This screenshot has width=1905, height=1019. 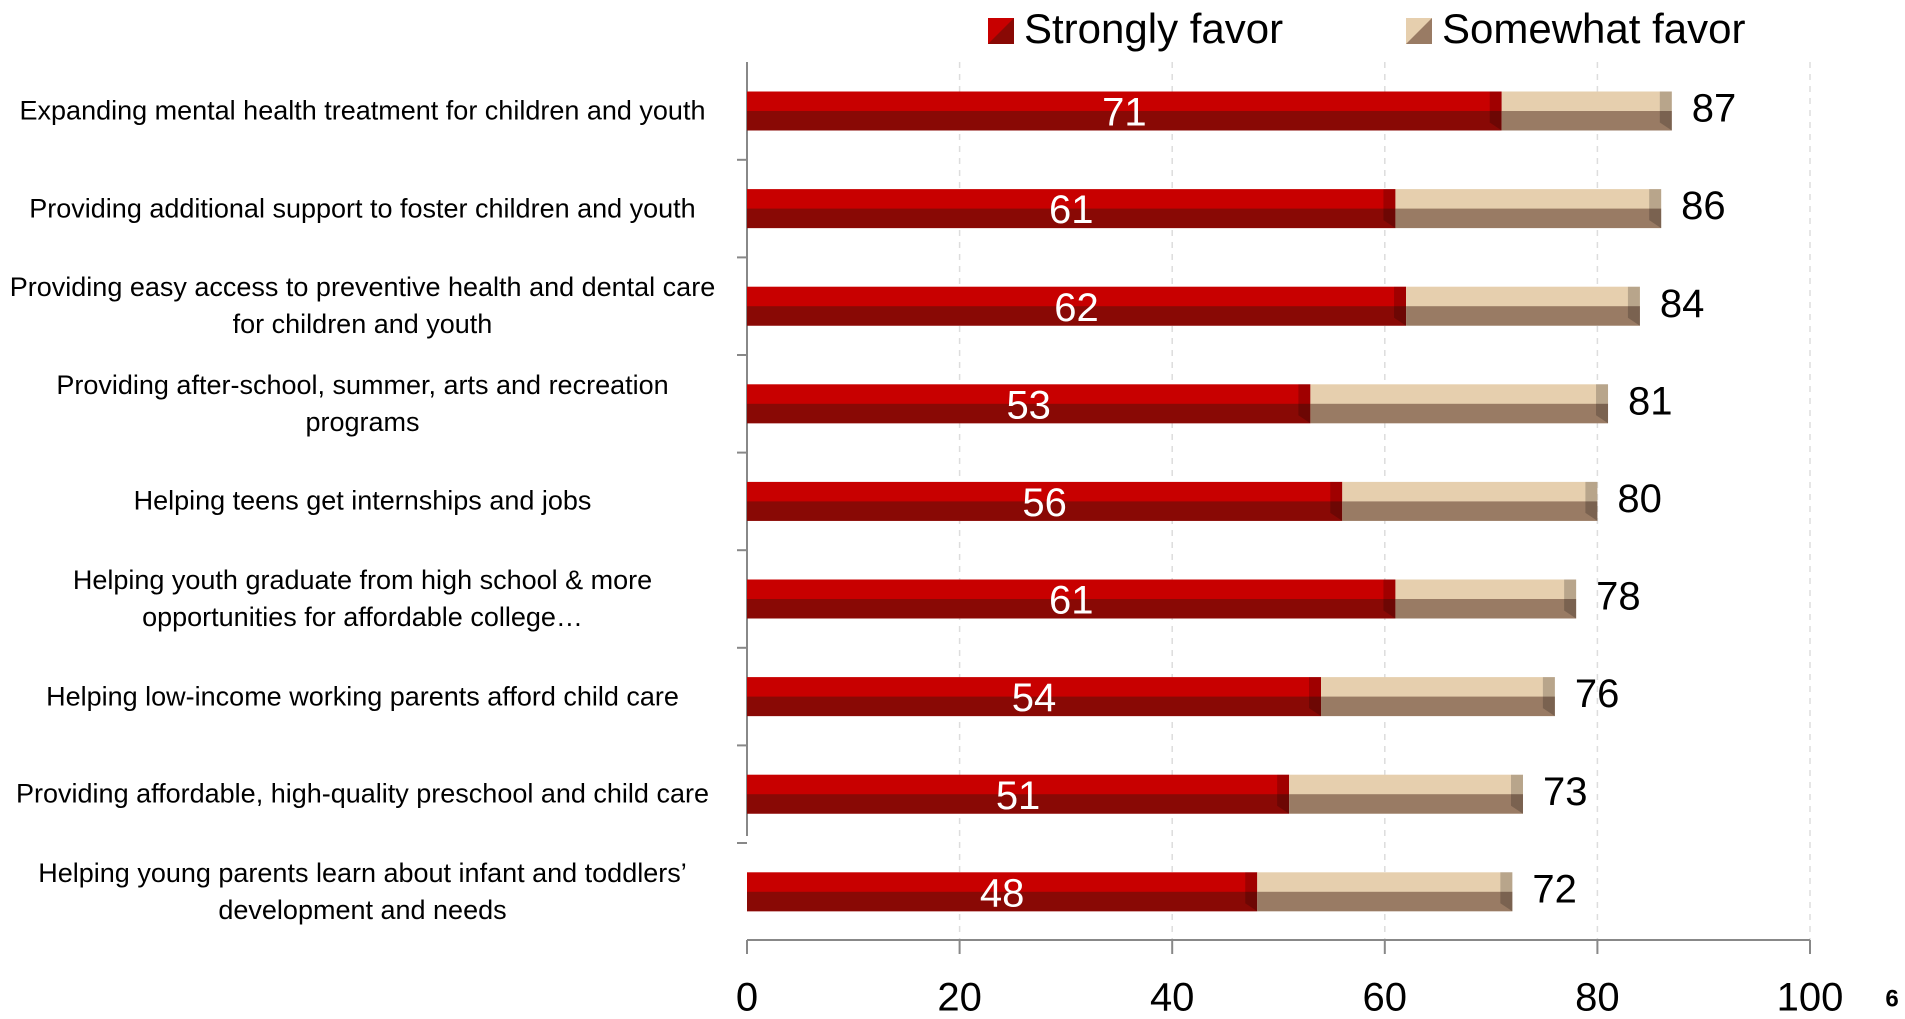 I want to click on total-label: 72, so click(x=1554, y=889).